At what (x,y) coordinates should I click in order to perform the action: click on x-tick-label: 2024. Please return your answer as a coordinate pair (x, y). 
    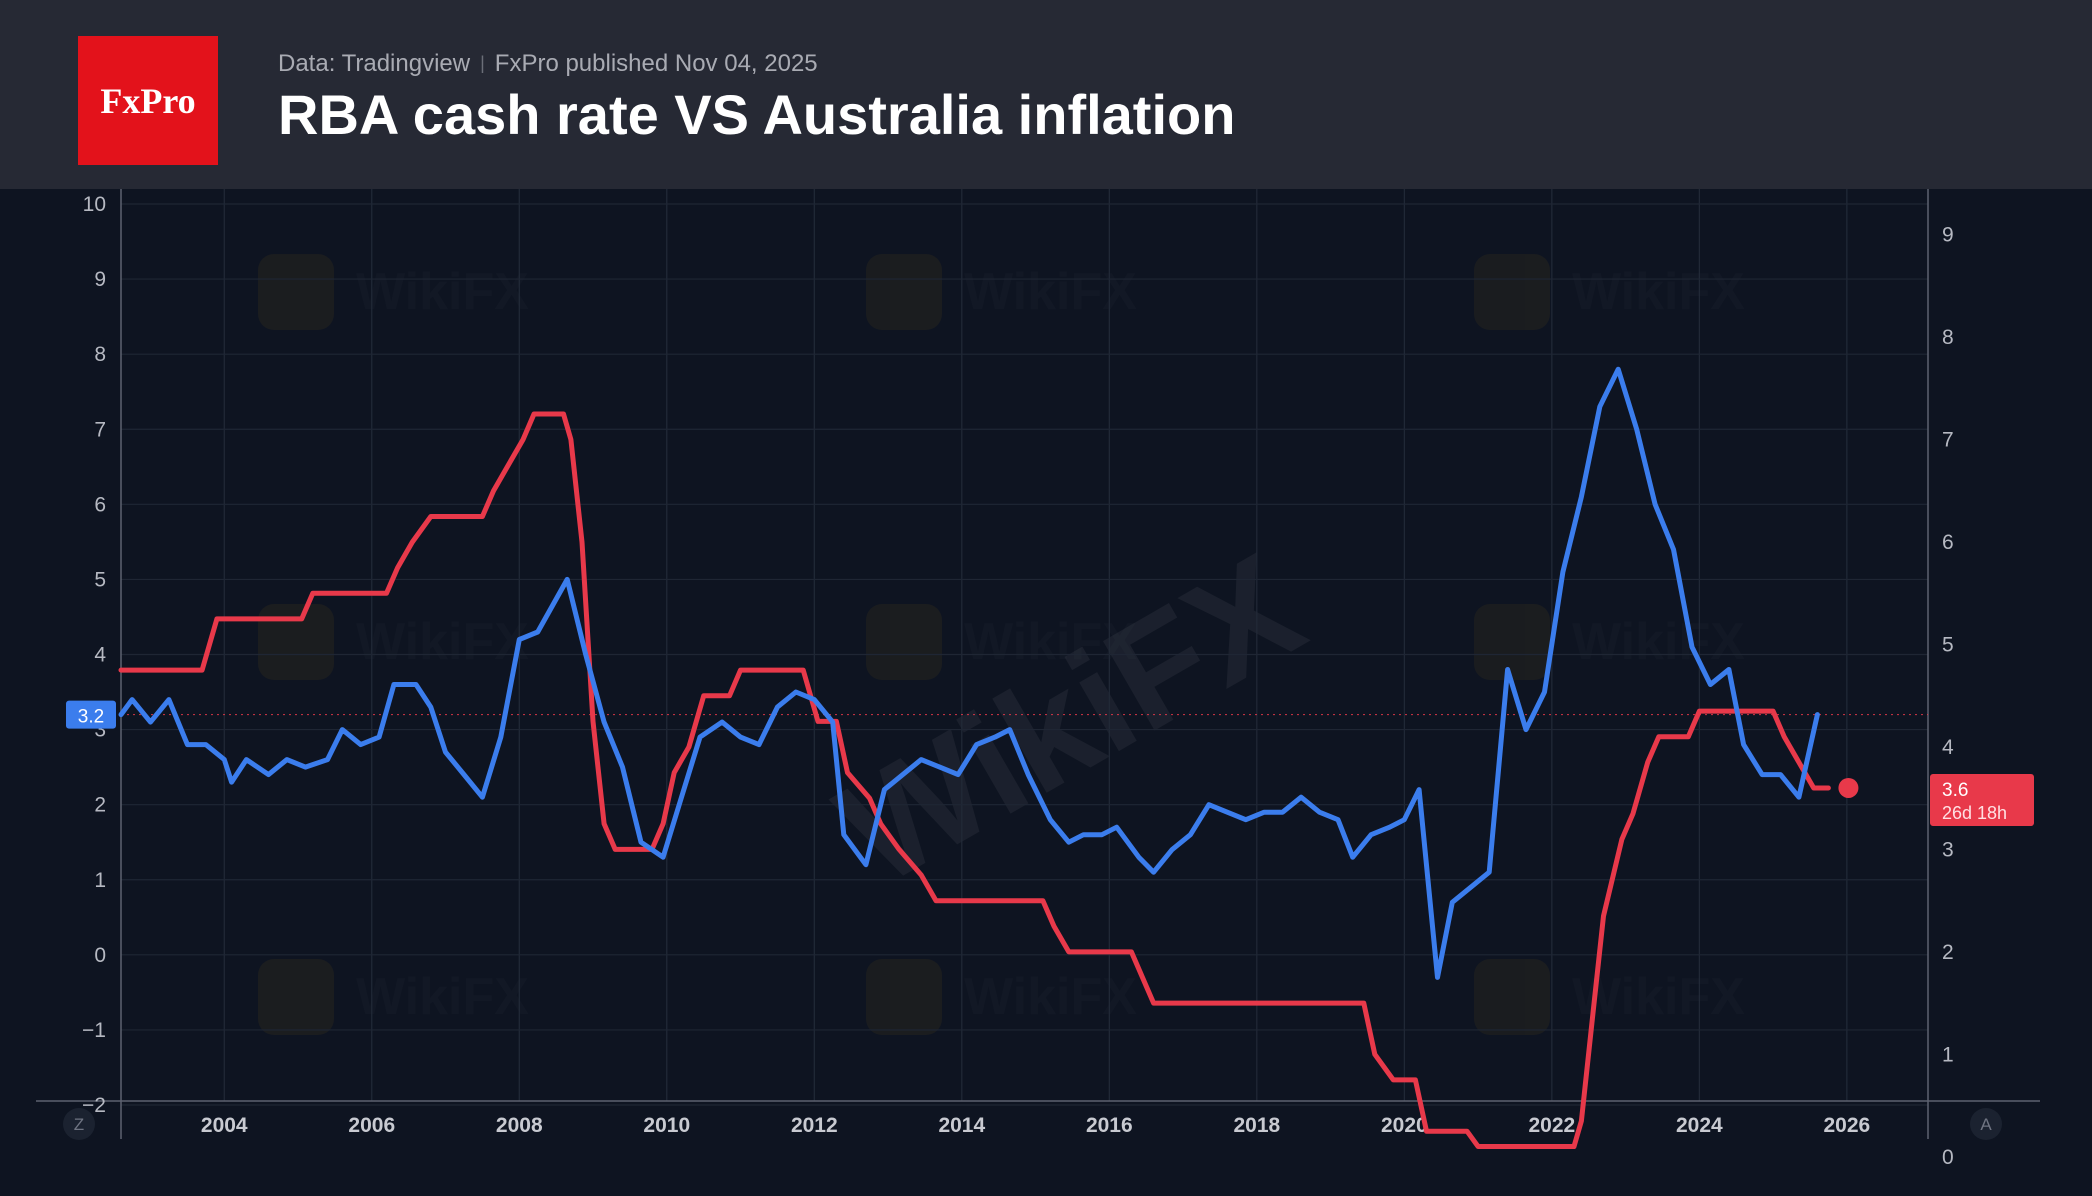
    Looking at the image, I should click on (1699, 1125).